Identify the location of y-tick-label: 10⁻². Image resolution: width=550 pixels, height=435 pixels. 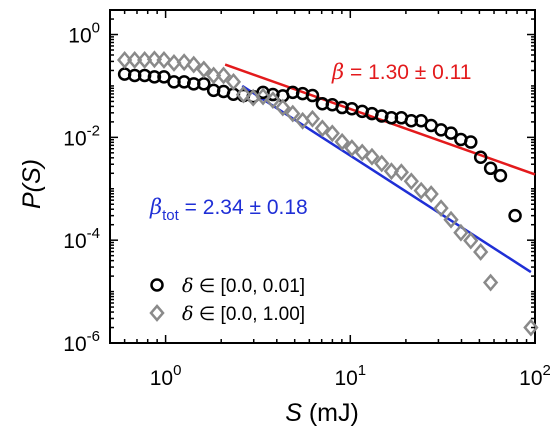
(81, 136).